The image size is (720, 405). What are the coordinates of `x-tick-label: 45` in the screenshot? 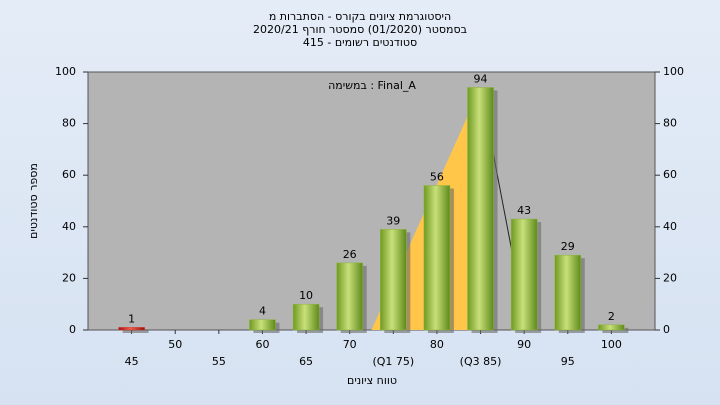 It's located at (132, 361).